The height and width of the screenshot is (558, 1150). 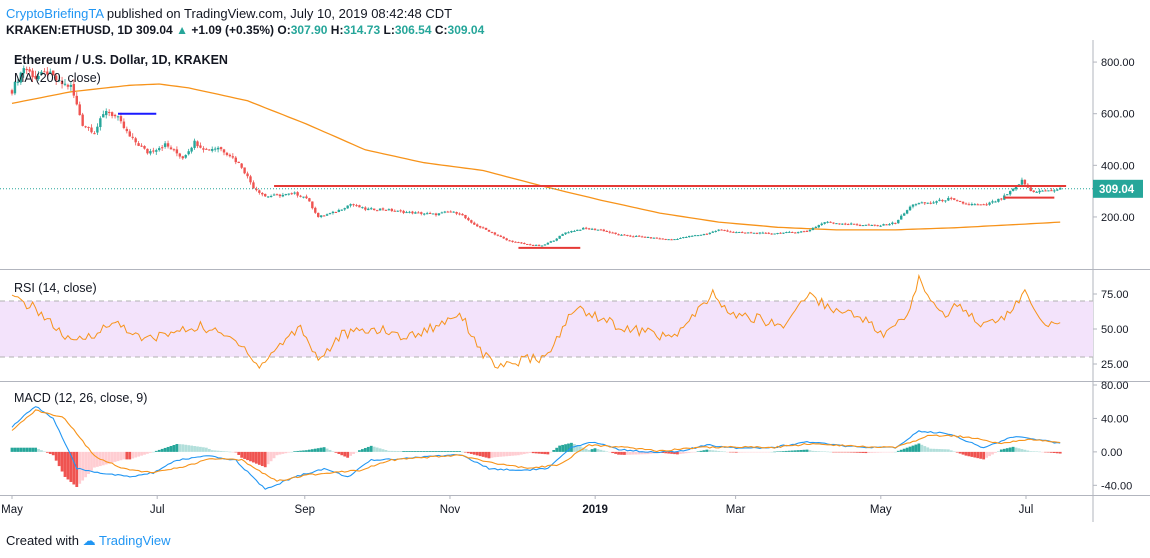 I want to click on time-axis: May Jul Sep Nov 2019 Mar May Jul, so click(x=517, y=505).